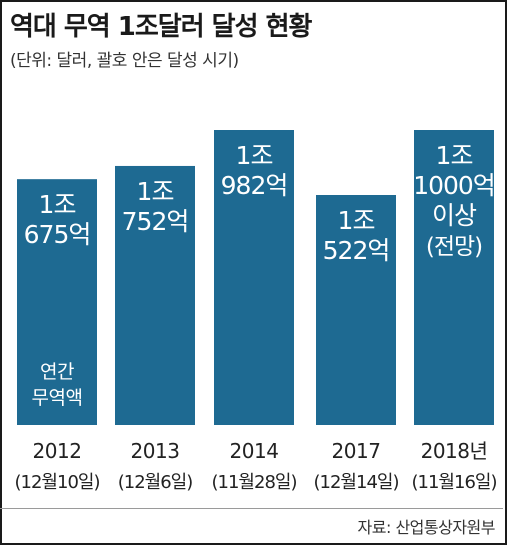 The image size is (507, 545). What do you see at coordinates (57, 372) in the screenshot?
I see `bar-note: 연간` at bounding box center [57, 372].